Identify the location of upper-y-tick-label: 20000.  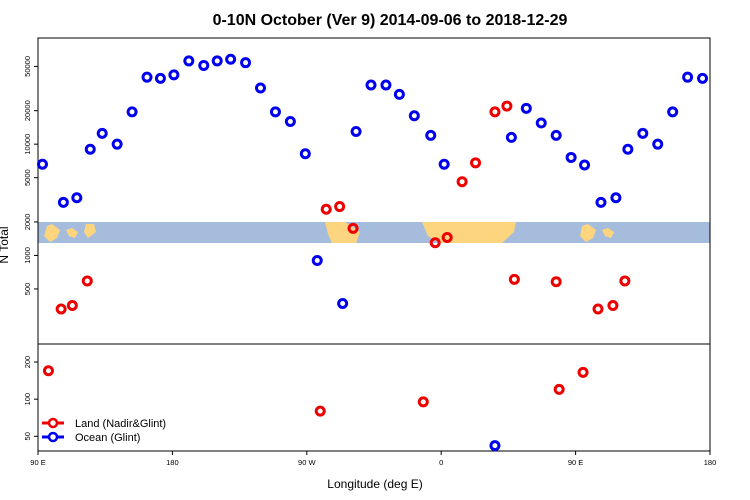
(27, 110).